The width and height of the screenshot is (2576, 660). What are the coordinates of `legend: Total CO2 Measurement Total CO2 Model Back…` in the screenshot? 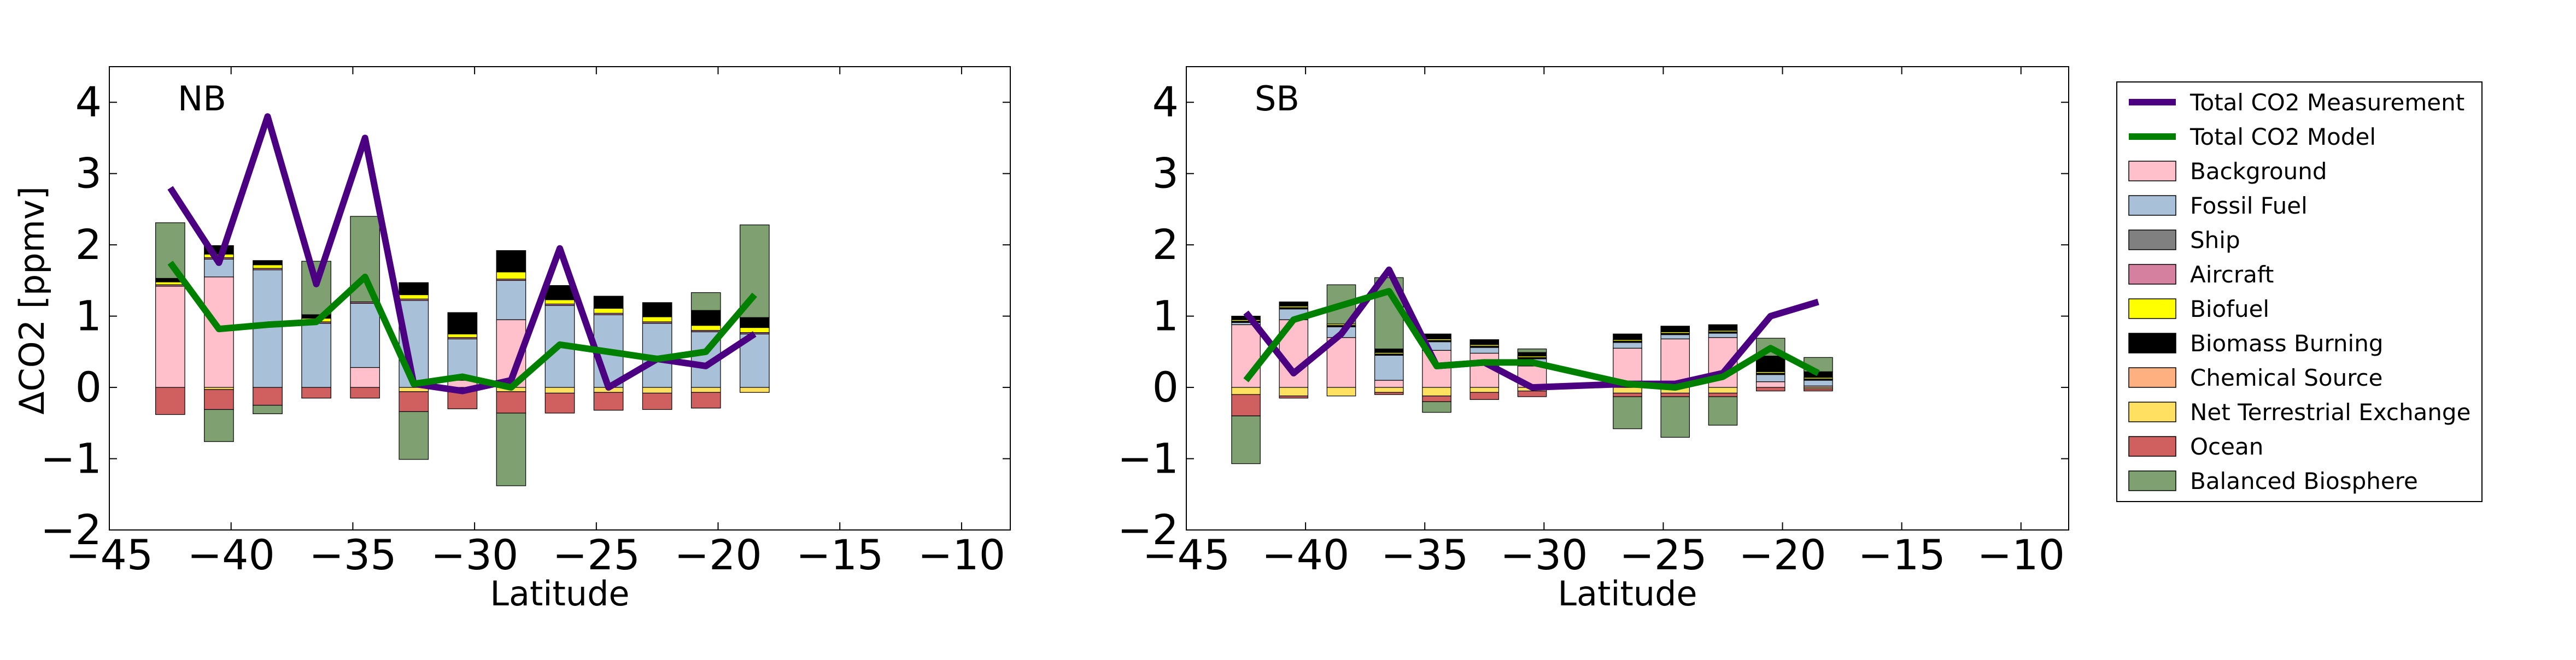 It's located at (2299, 291).